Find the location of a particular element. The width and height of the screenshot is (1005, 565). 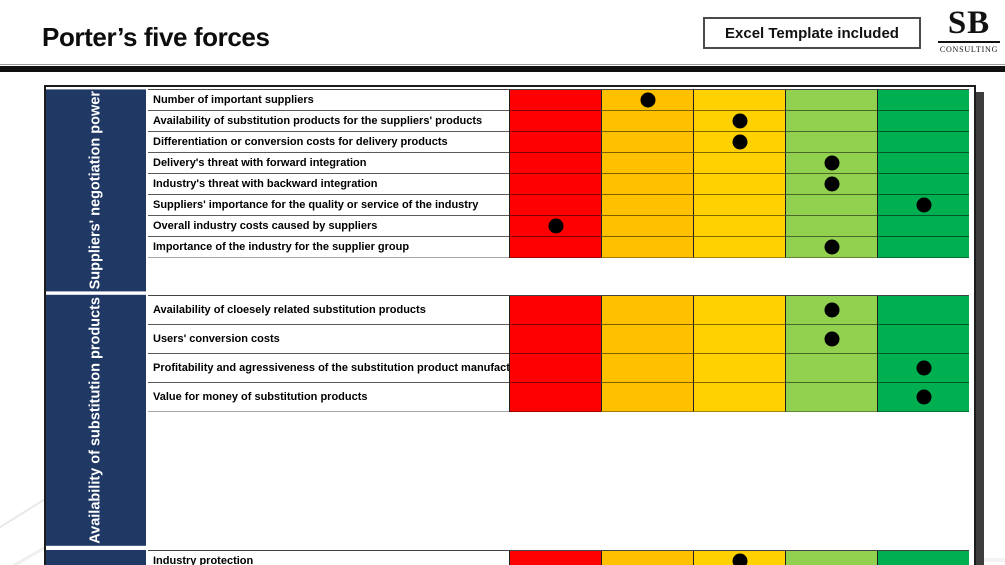

logo-text: SB is located at coordinates (969, 23).